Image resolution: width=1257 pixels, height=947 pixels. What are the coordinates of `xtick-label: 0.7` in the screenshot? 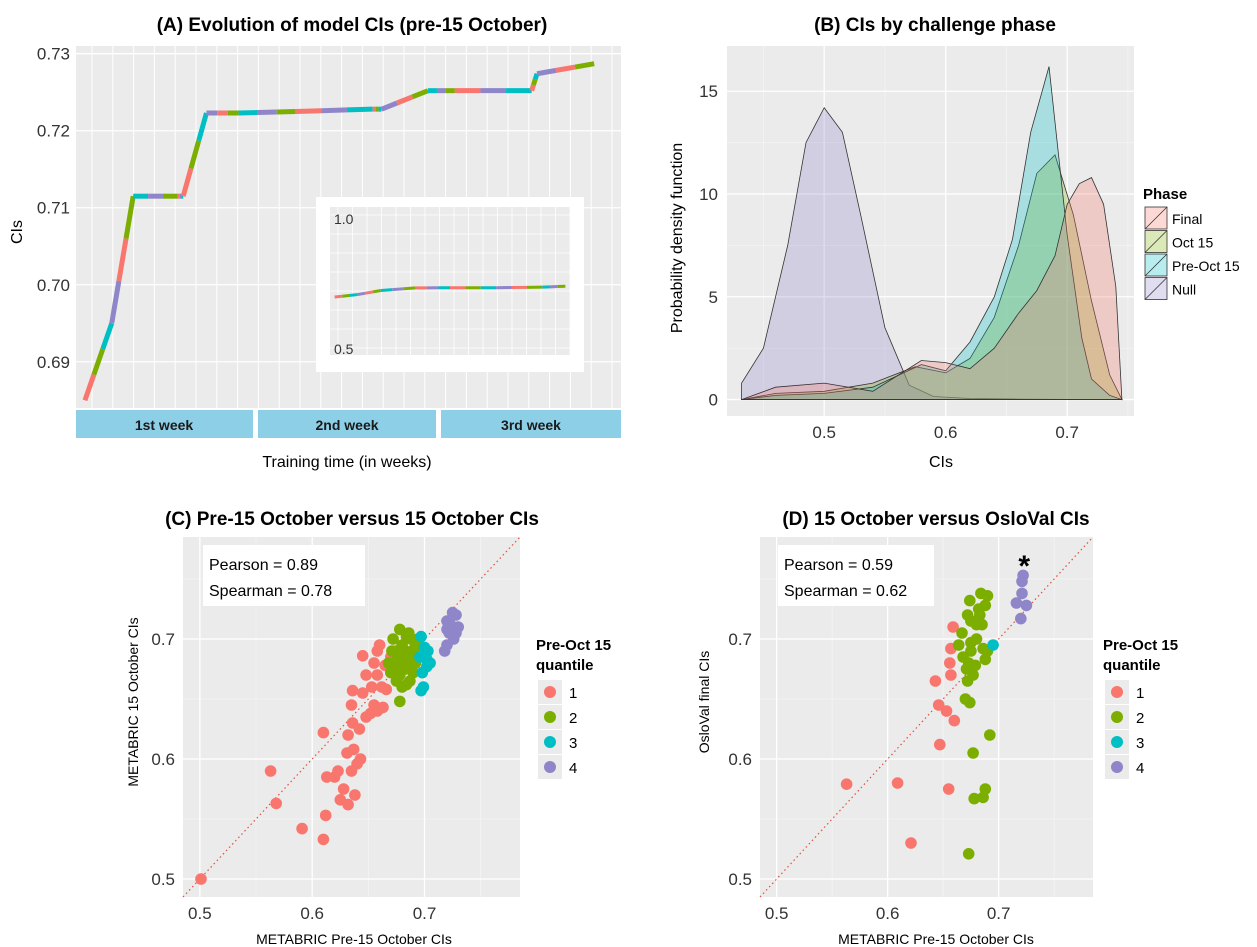 It's located at (999, 913).